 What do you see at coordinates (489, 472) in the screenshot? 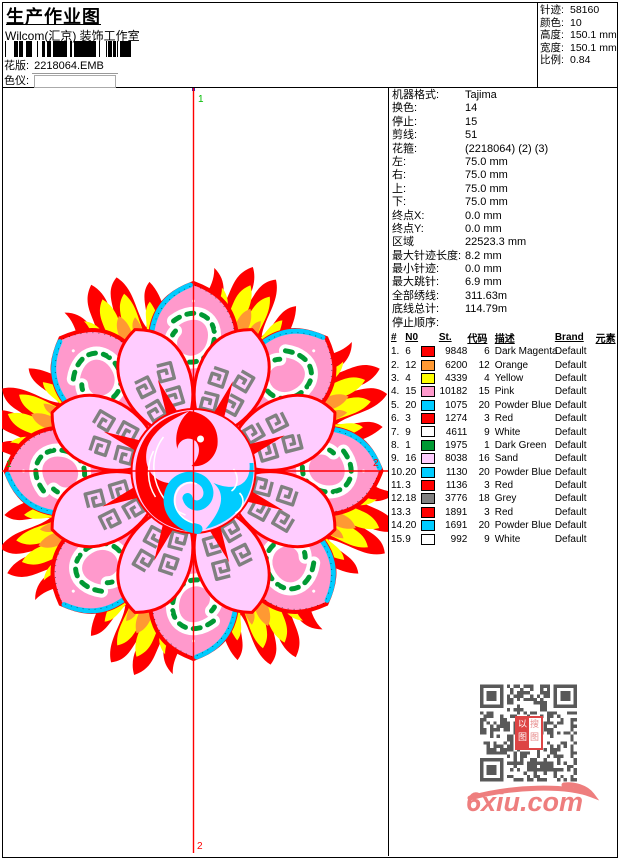
I see `stop-table-row: 10. 20 1130 20 Powder Blue Default` at bounding box center [489, 472].